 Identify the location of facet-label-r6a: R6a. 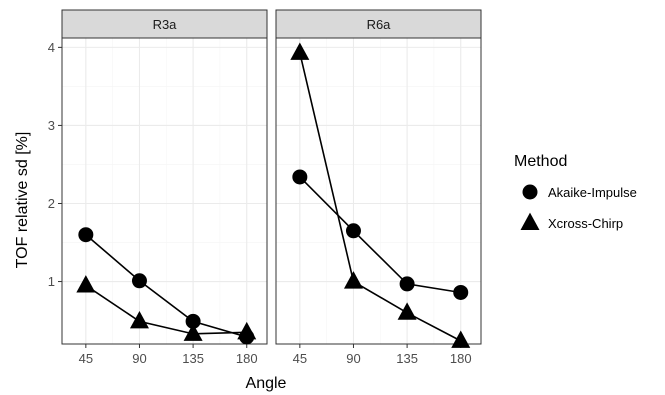
(379, 24).